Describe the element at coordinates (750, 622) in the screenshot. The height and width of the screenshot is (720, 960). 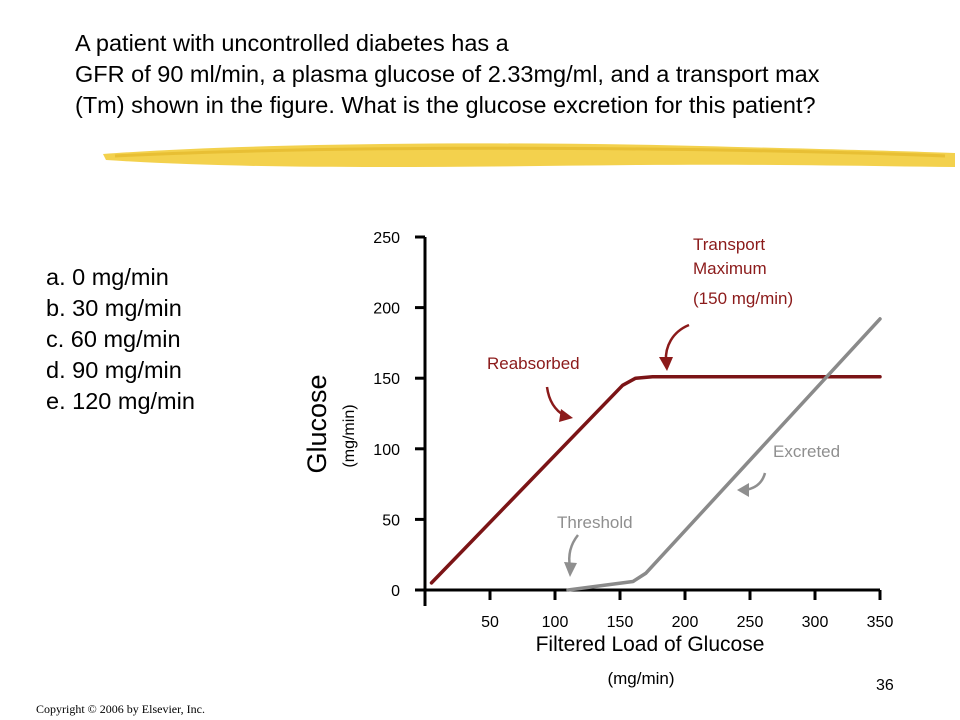
I see `x-tick-label: 250` at that location.